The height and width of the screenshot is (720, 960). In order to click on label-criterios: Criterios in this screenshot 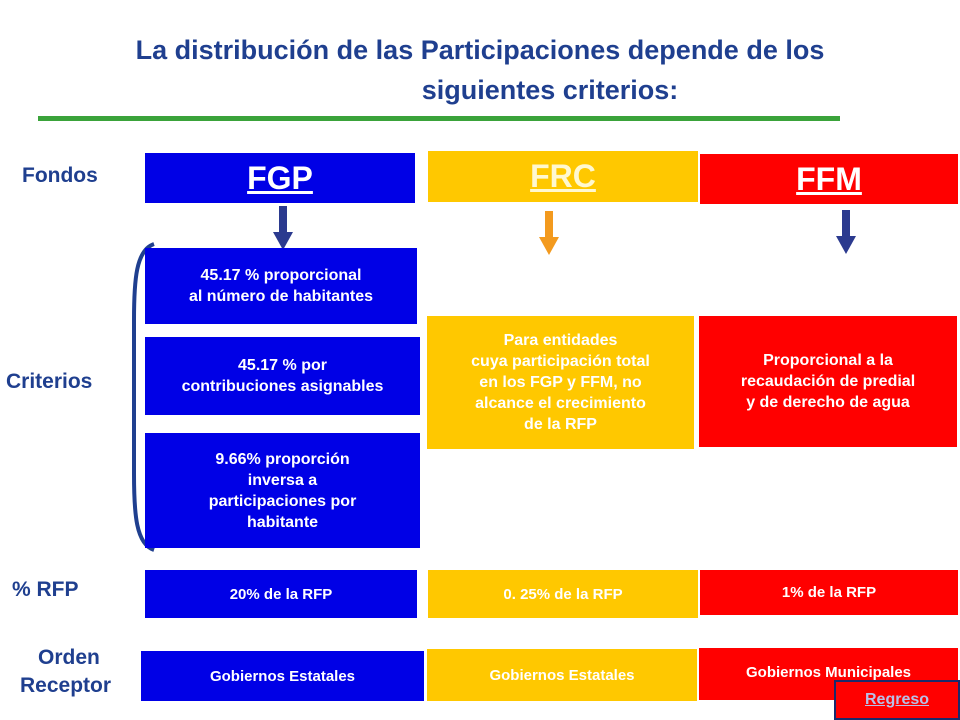, I will do `click(49, 381)`.